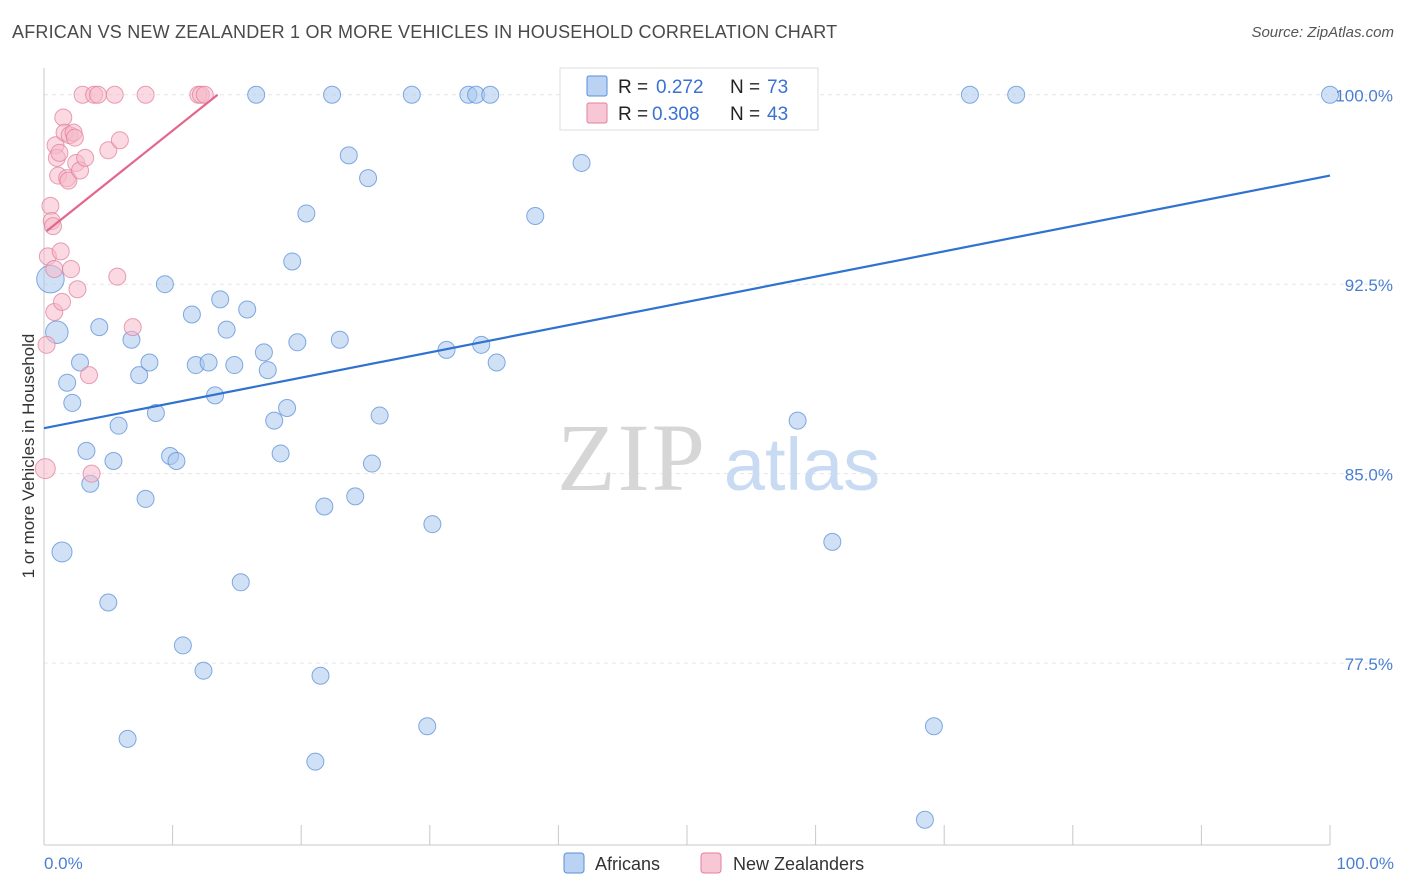 This screenshot has width=1406, height=892. I want to click on y-tick-label-2: 85.0%, so click(1369, 475).